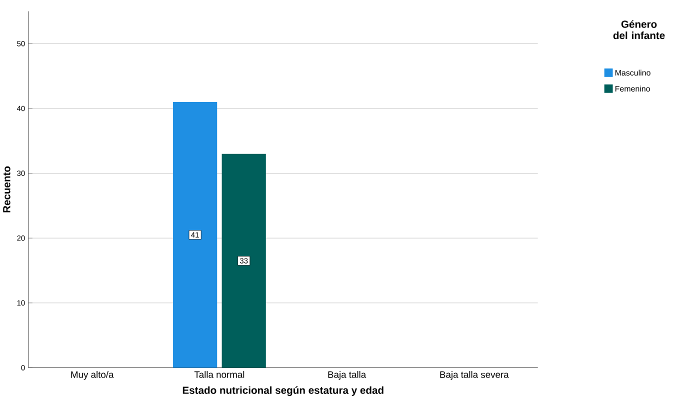 This screenshot has height=418, width=675. I want to click on x-tick-label: Talla normal, so click(219, 374).